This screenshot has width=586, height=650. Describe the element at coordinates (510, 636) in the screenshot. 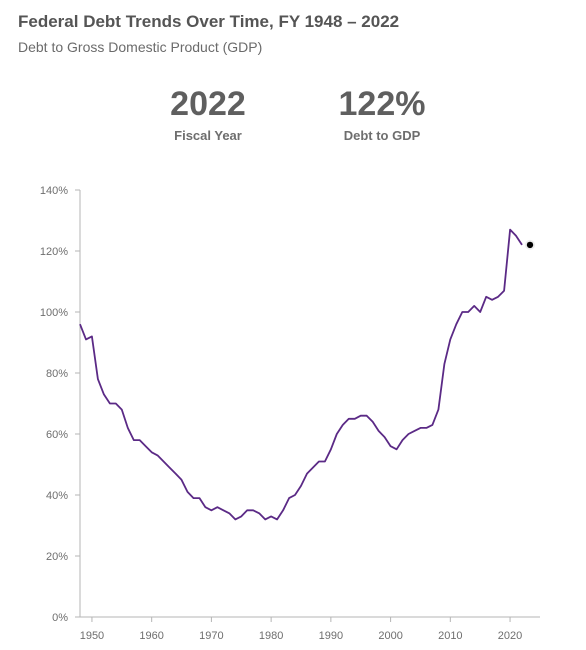

I see `x-tick-label: 2020` at that location.